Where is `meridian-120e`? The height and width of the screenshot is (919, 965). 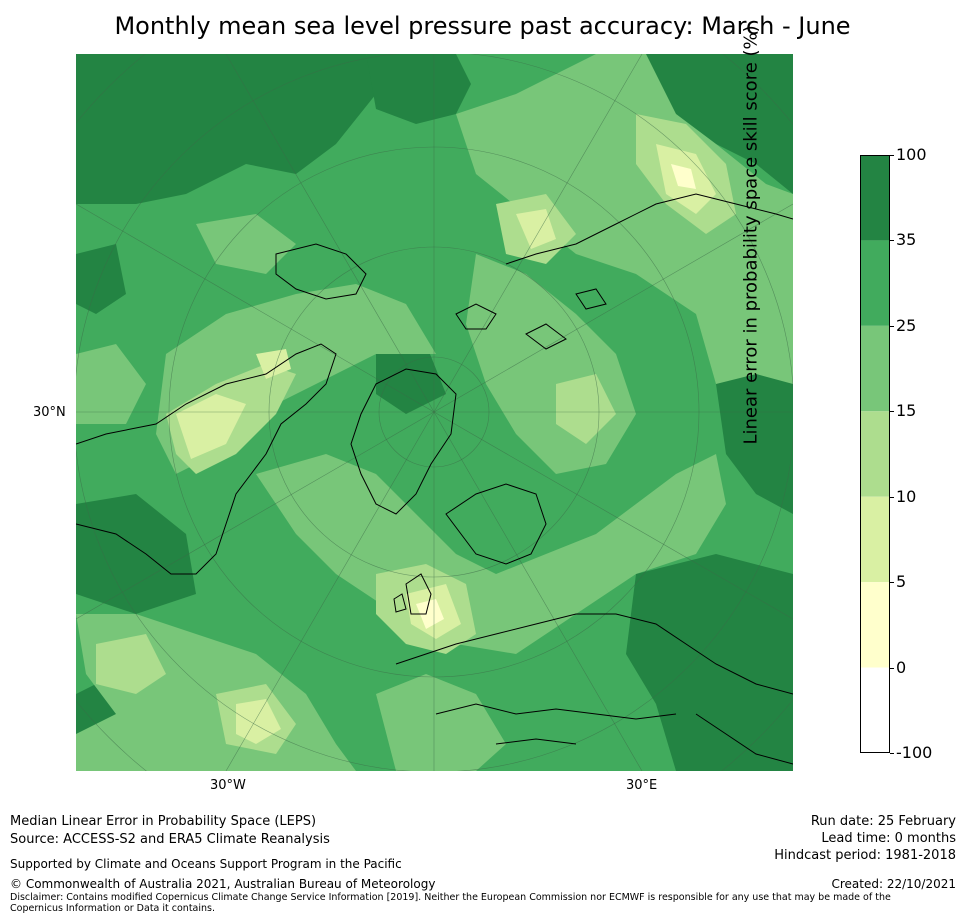
meridian-120e is located at coordinates (613, 308).